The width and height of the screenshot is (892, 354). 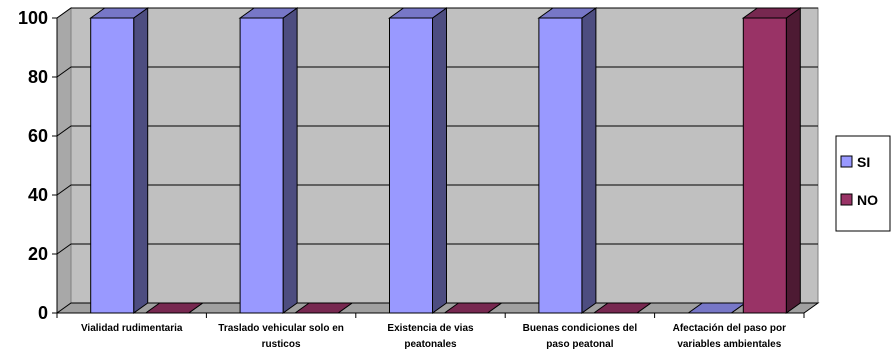 What do you see at coordinates (846, 161) in the screenshot?
I see `legend-swatch-si` at bounding box center [846, 161].